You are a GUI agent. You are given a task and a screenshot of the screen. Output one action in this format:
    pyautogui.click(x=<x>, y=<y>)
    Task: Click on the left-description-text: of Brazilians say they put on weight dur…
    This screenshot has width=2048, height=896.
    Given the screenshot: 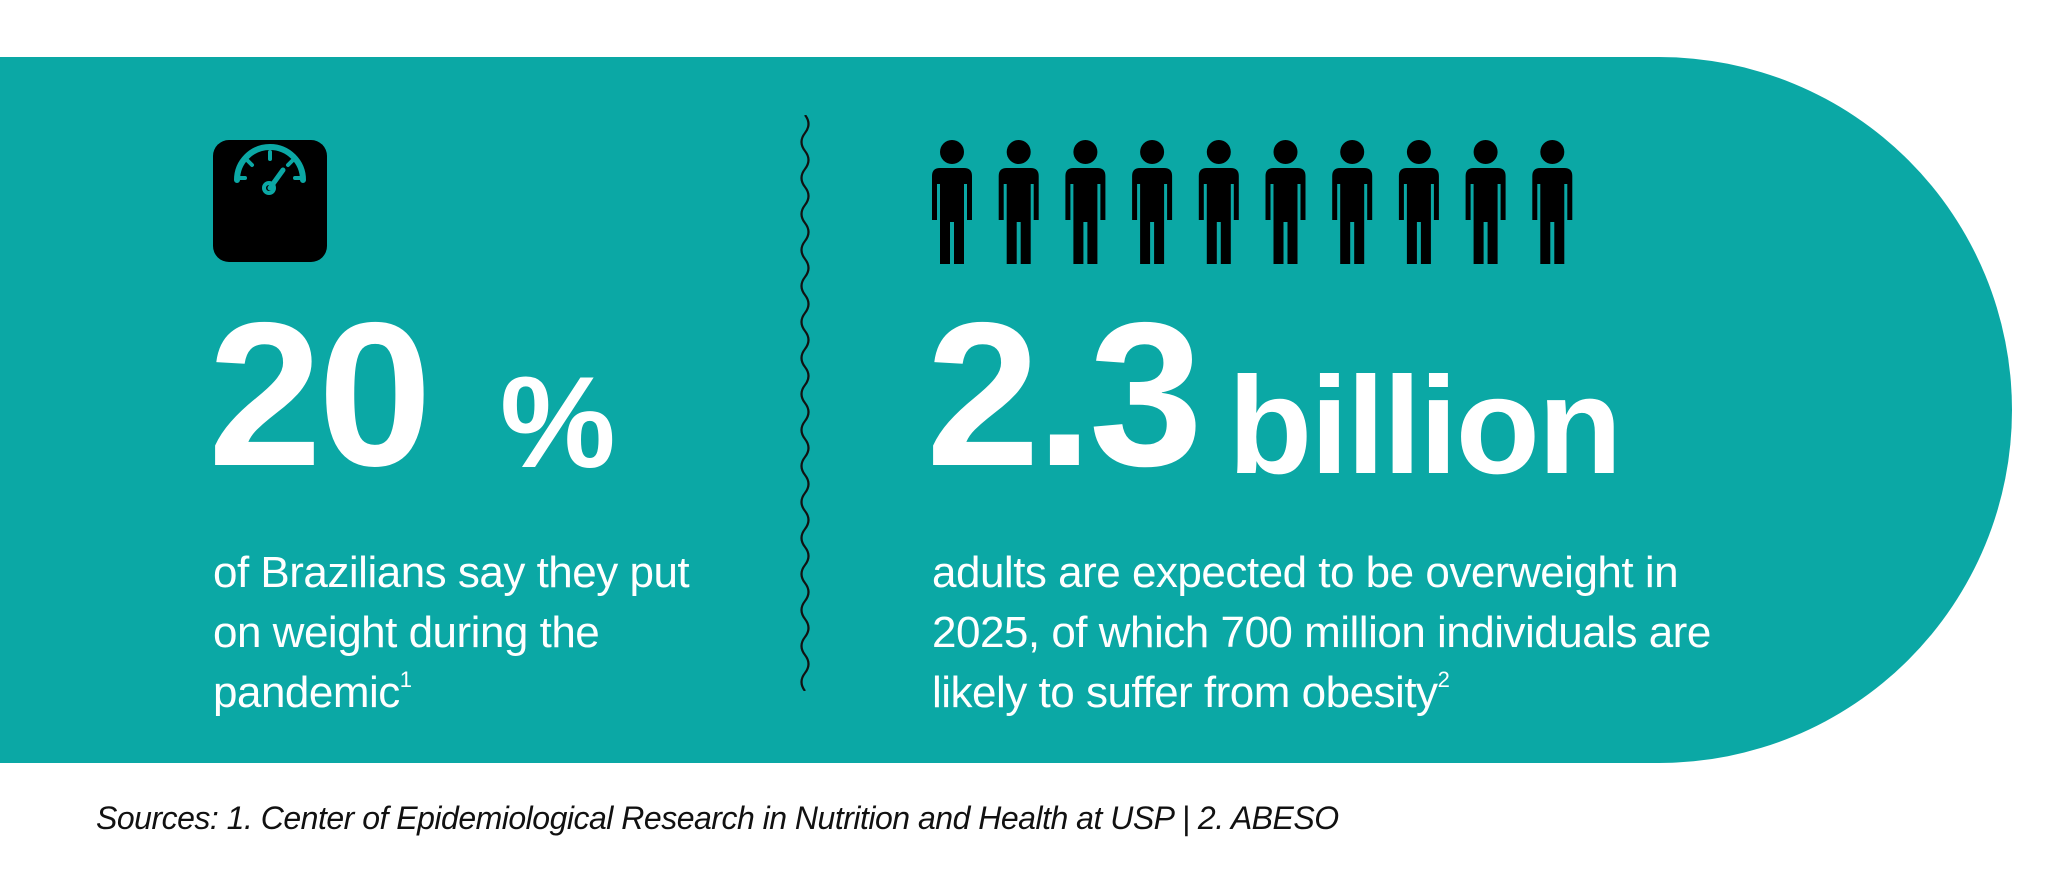 What is the action you would take?
    pyautogui.click(x=451, y=632)
    